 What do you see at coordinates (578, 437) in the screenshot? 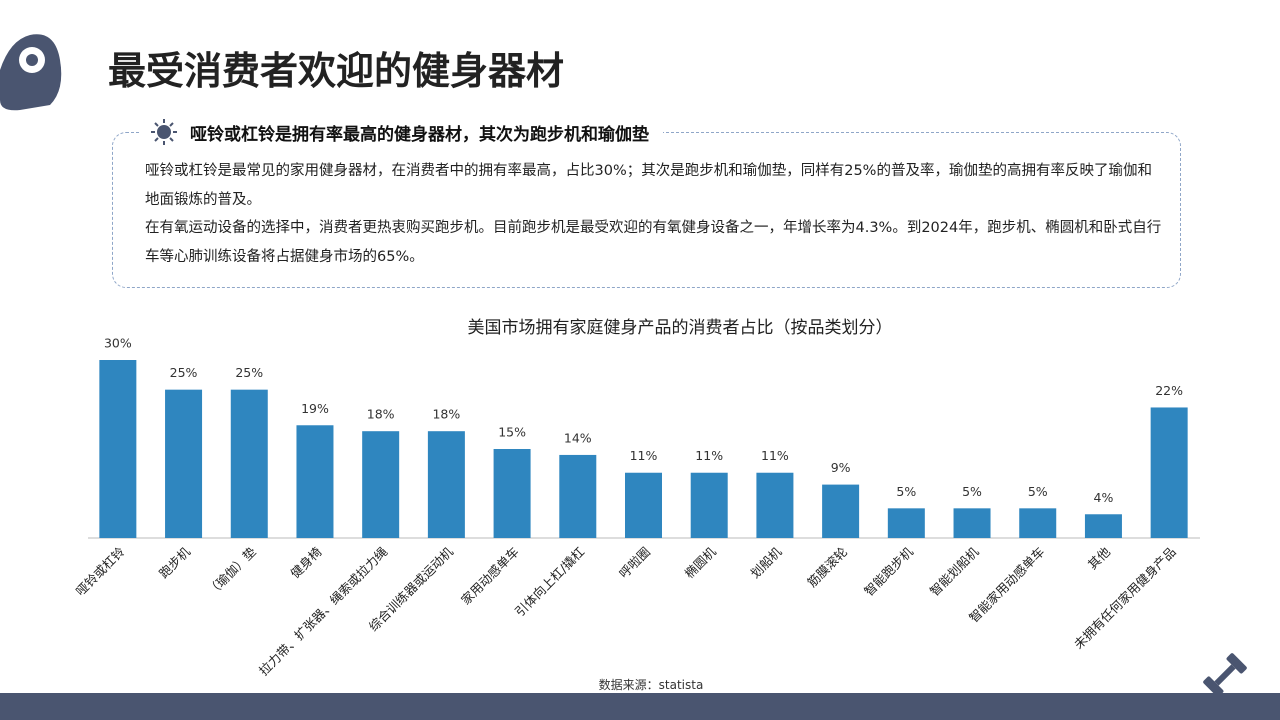
I see `value-label: 14%` at bounding box center [578, 437].